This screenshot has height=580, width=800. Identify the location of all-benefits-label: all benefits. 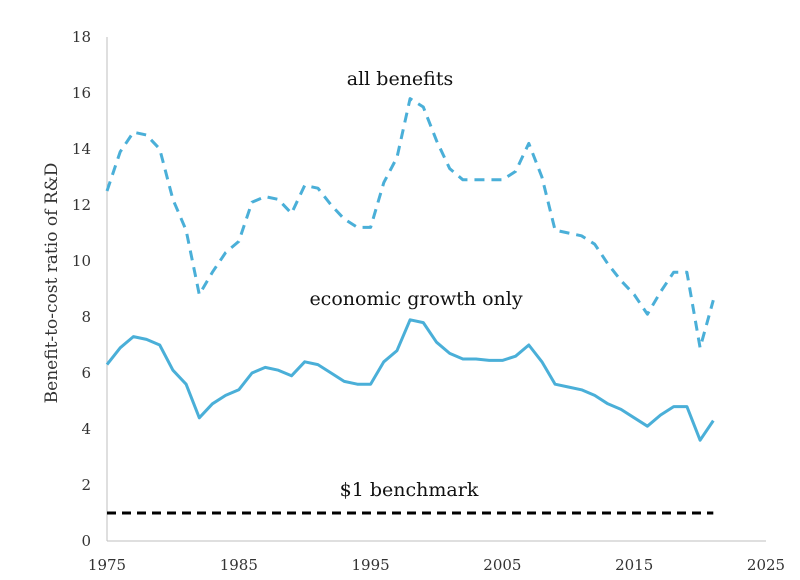
(400, 79).